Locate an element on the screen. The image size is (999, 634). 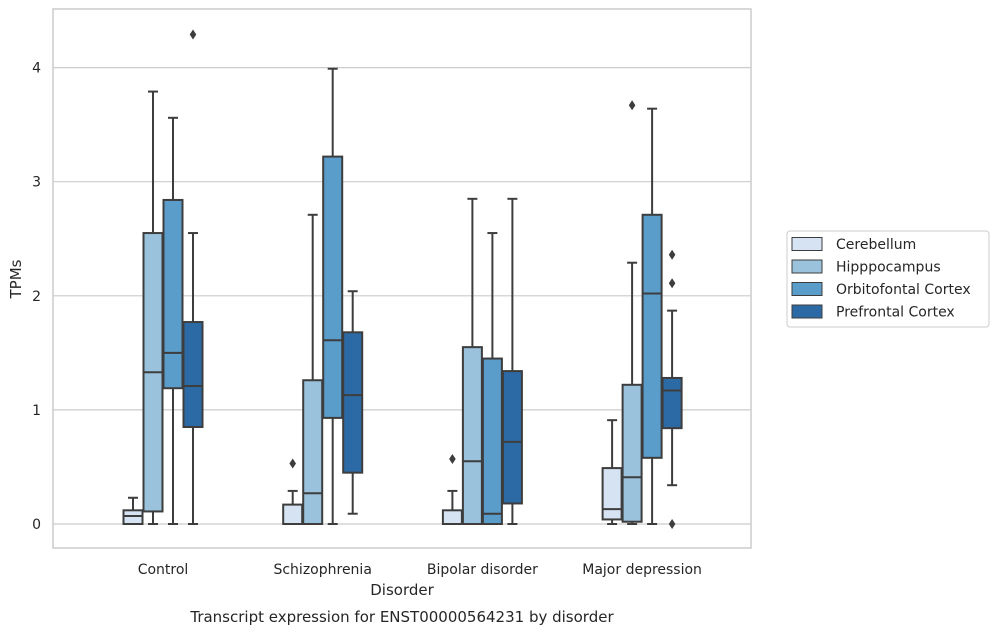
legend-label: Hipppocampus is located at coordinates (888, 268).